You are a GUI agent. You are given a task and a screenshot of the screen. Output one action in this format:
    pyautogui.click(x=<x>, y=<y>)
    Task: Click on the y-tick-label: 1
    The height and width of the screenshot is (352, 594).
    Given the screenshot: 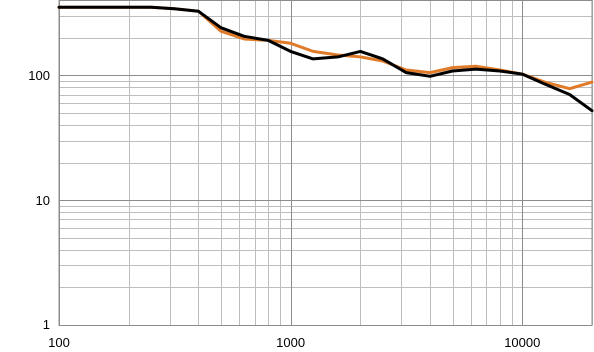 What is the action you would take?
    pyautogui.click(x=46, y=324)
    